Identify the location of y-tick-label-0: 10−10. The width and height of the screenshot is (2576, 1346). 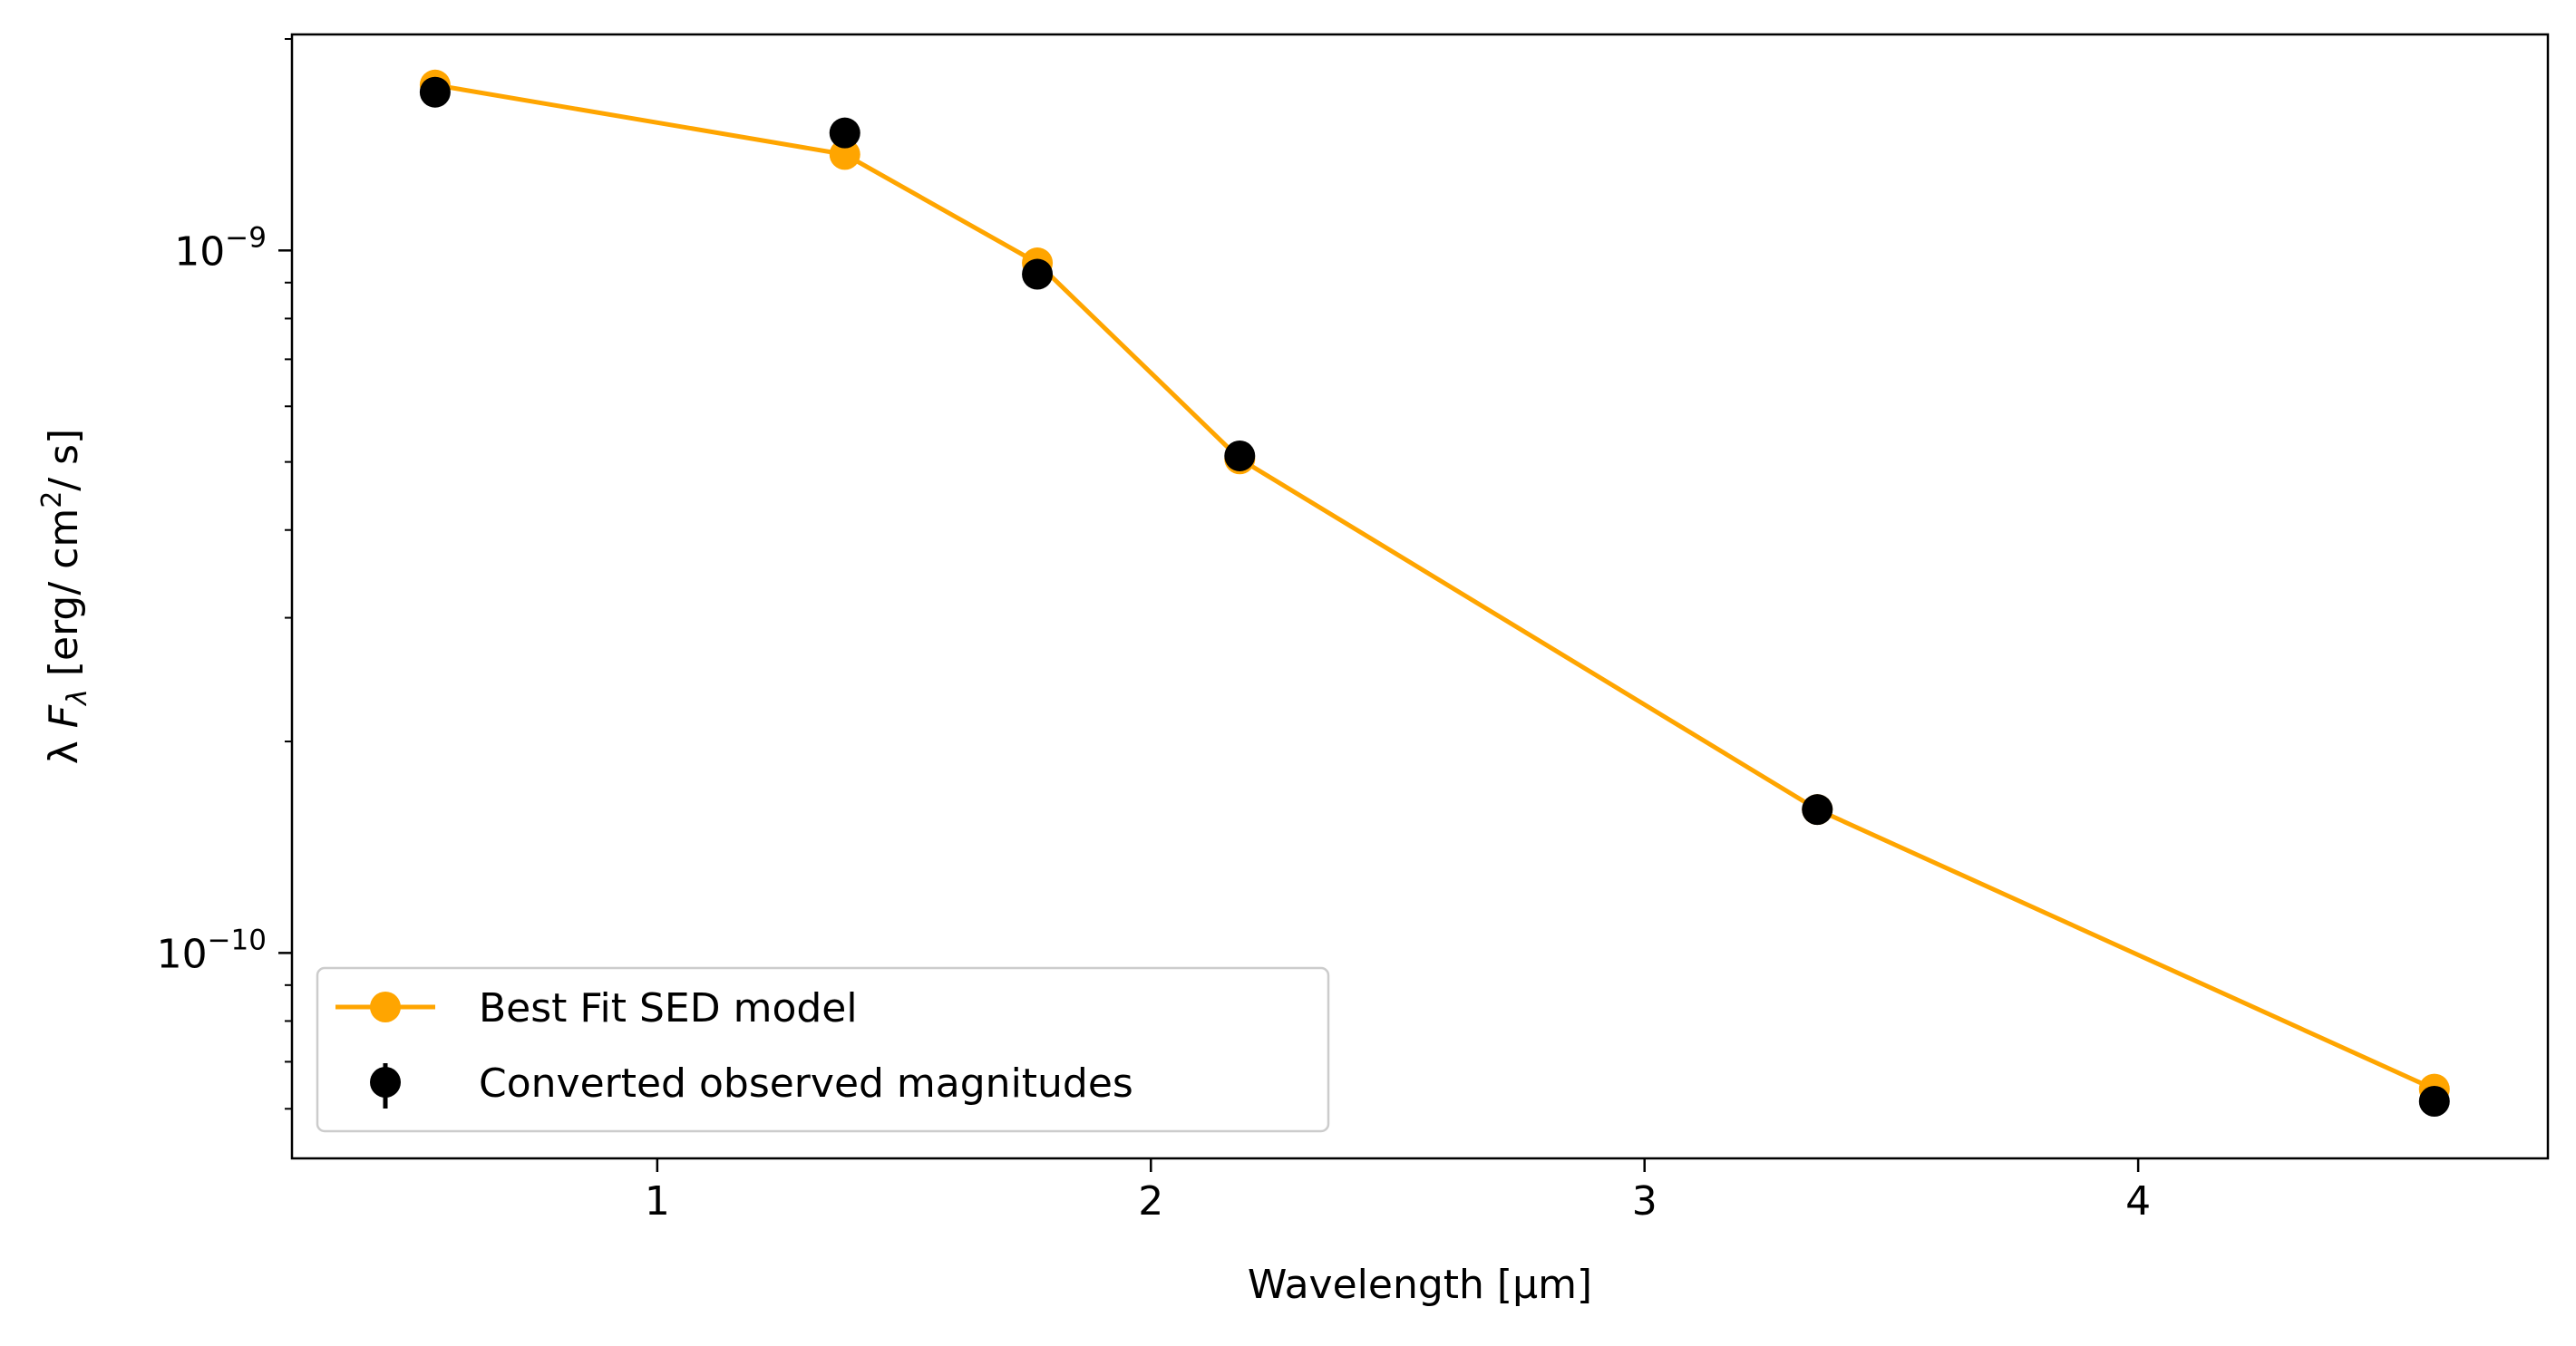
(212, 951).